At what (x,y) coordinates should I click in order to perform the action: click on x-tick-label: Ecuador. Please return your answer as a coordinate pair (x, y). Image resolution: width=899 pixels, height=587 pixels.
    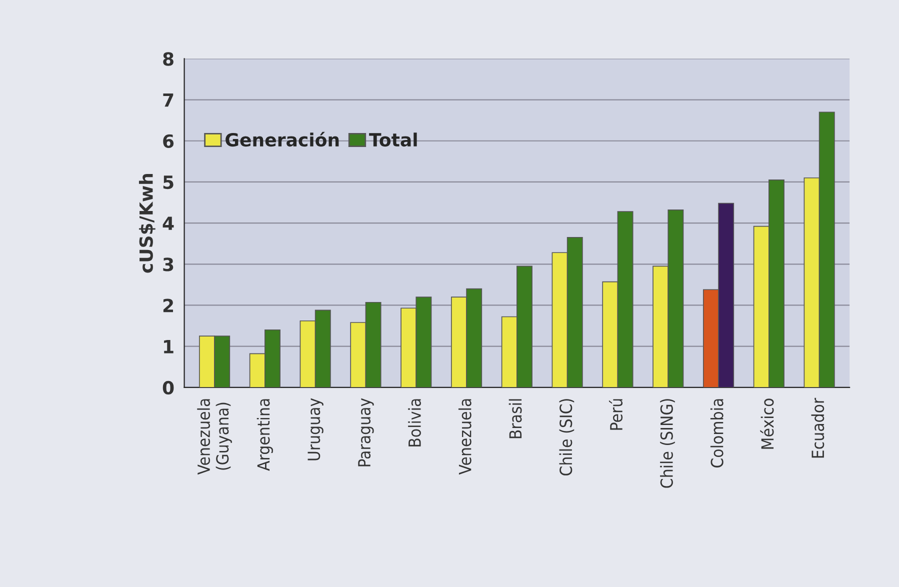
    Looking at the image, I should click on (817, 428).